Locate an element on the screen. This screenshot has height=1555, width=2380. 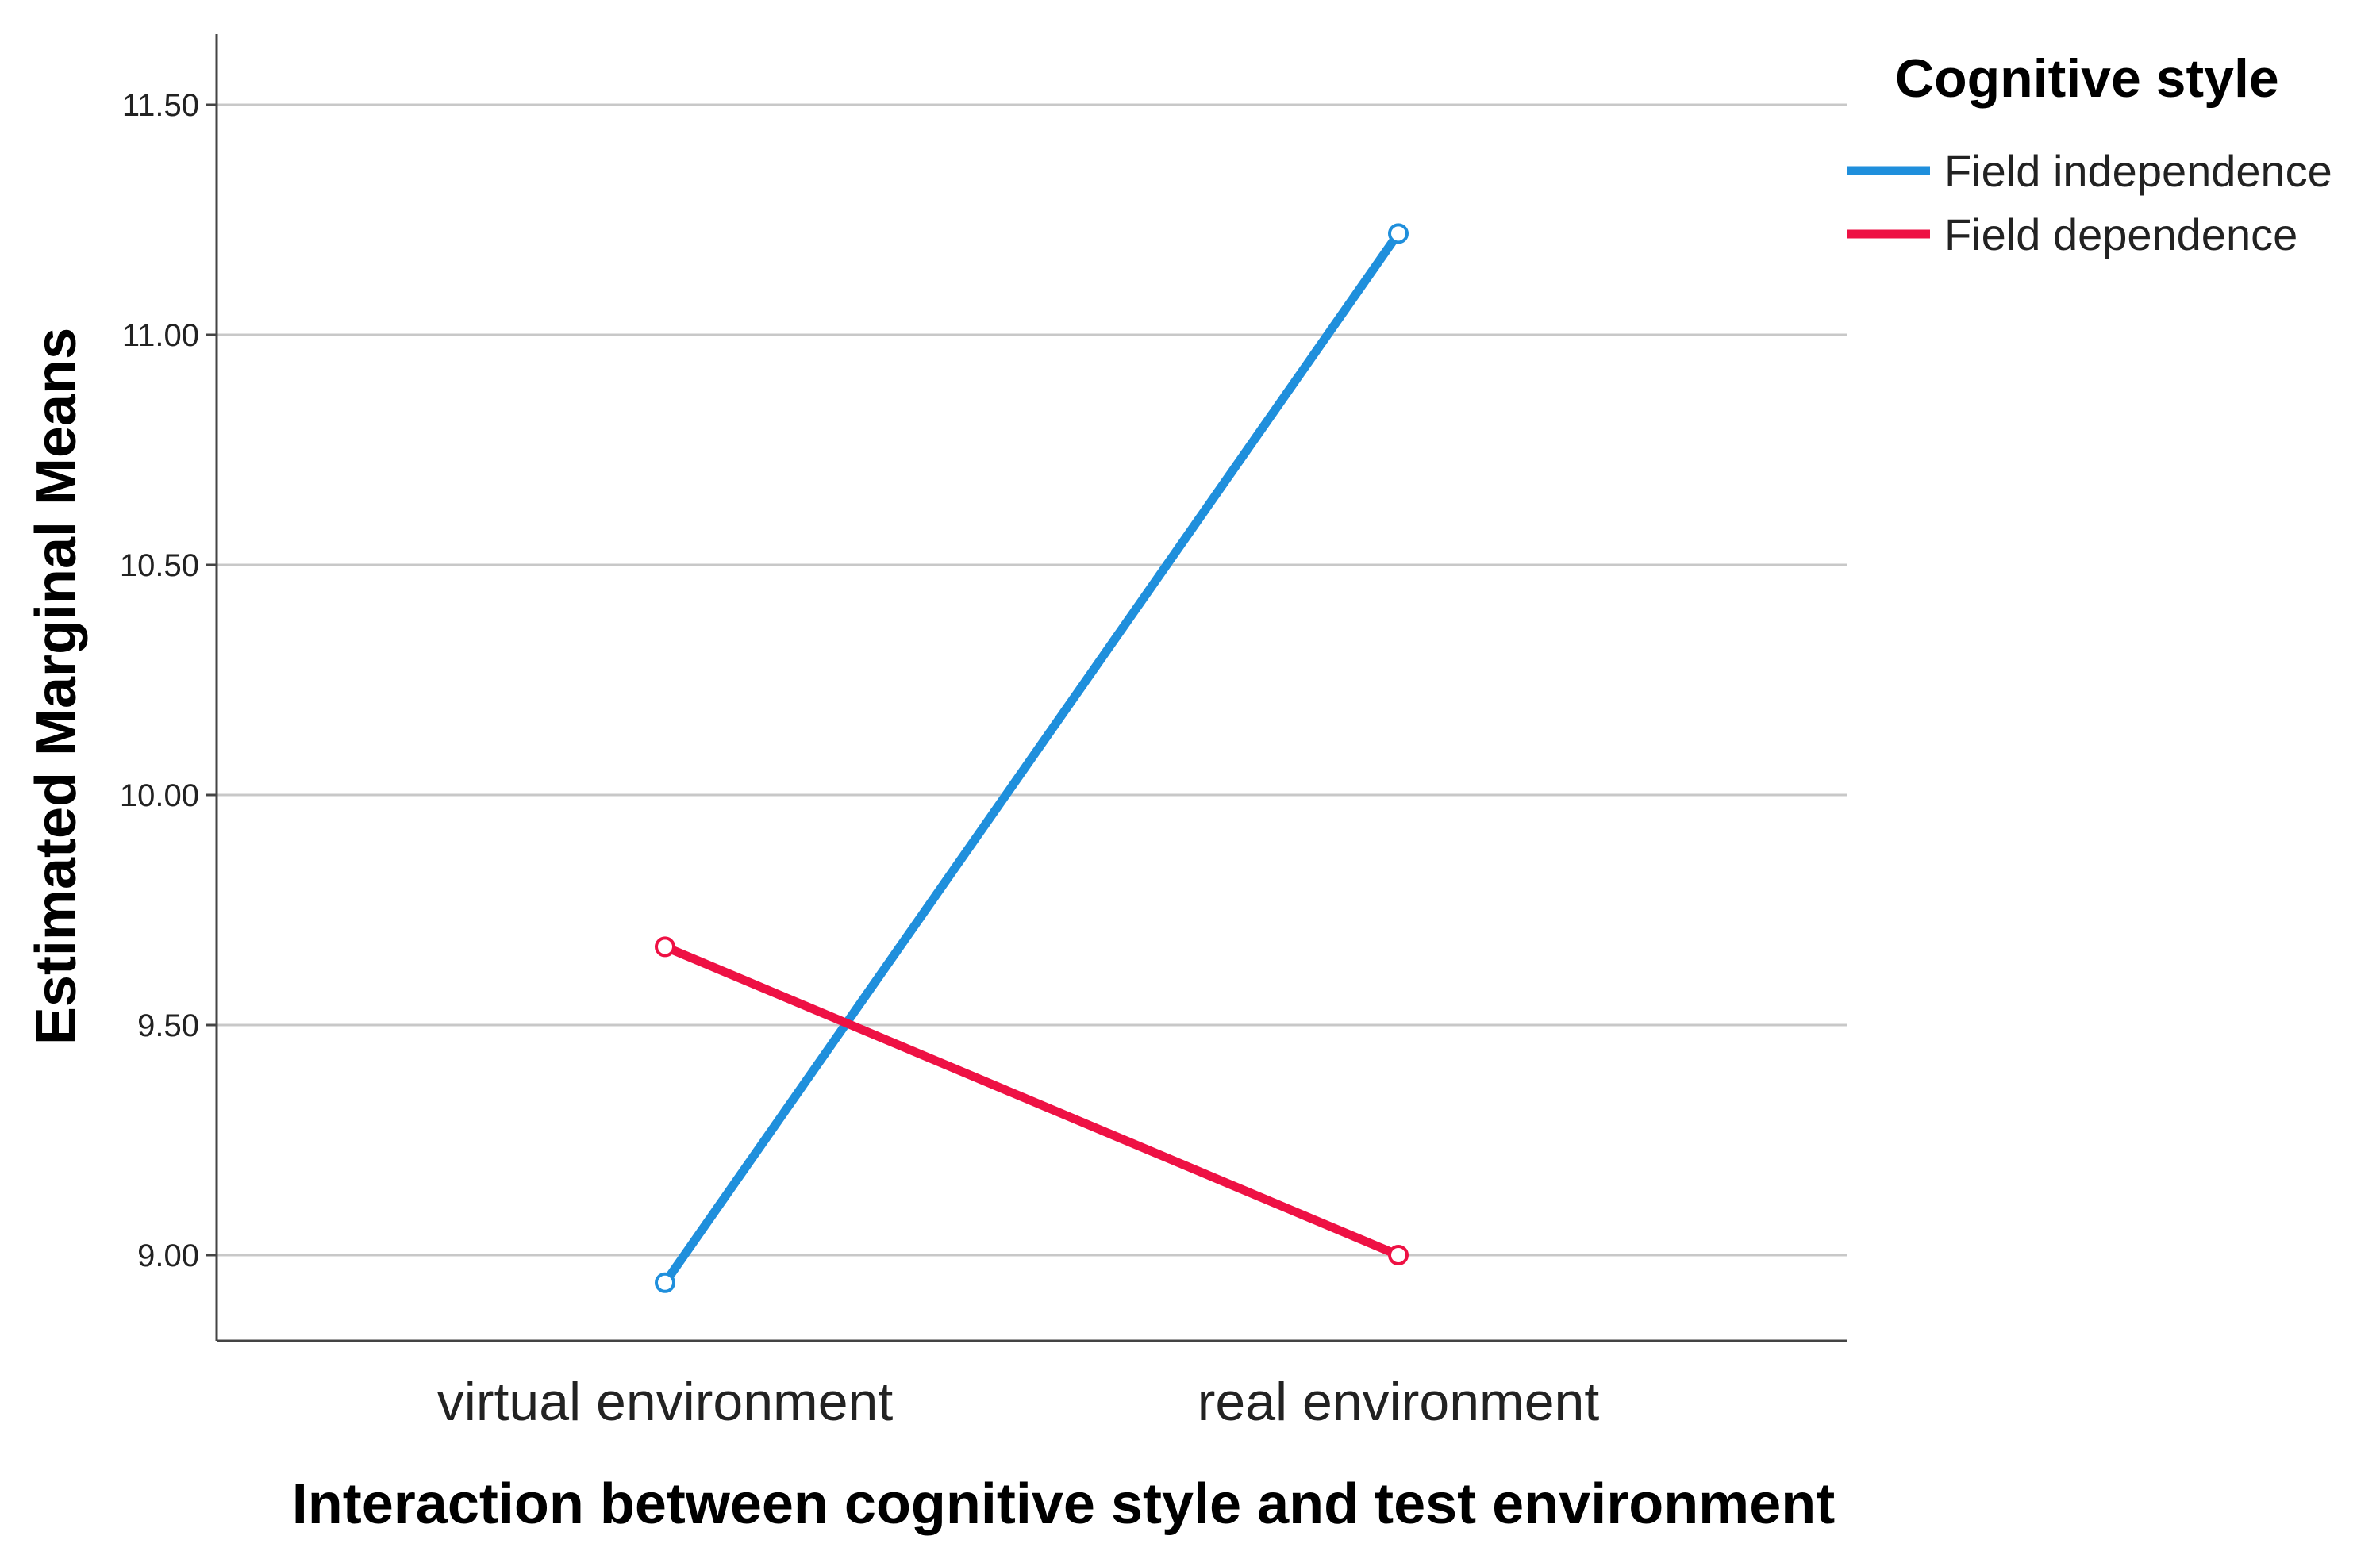
y-tick-label: 10.50 is located at coordinates (159, 565).